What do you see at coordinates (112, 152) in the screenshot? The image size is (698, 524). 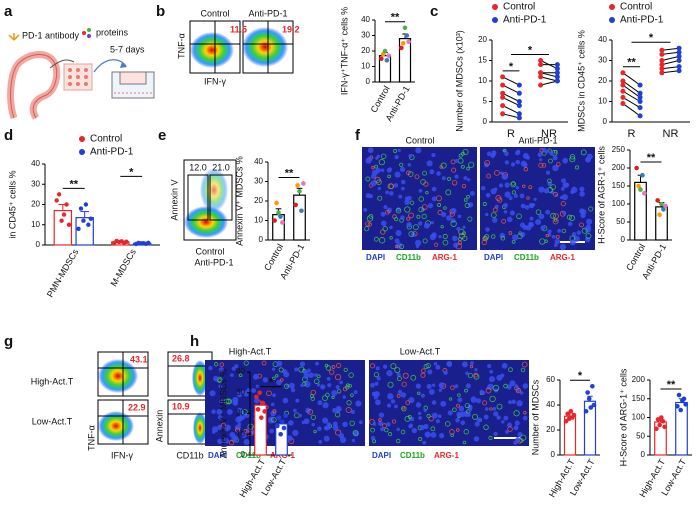 I see `legend-label: Anti-PD-1` at bounding box center [112, 152].